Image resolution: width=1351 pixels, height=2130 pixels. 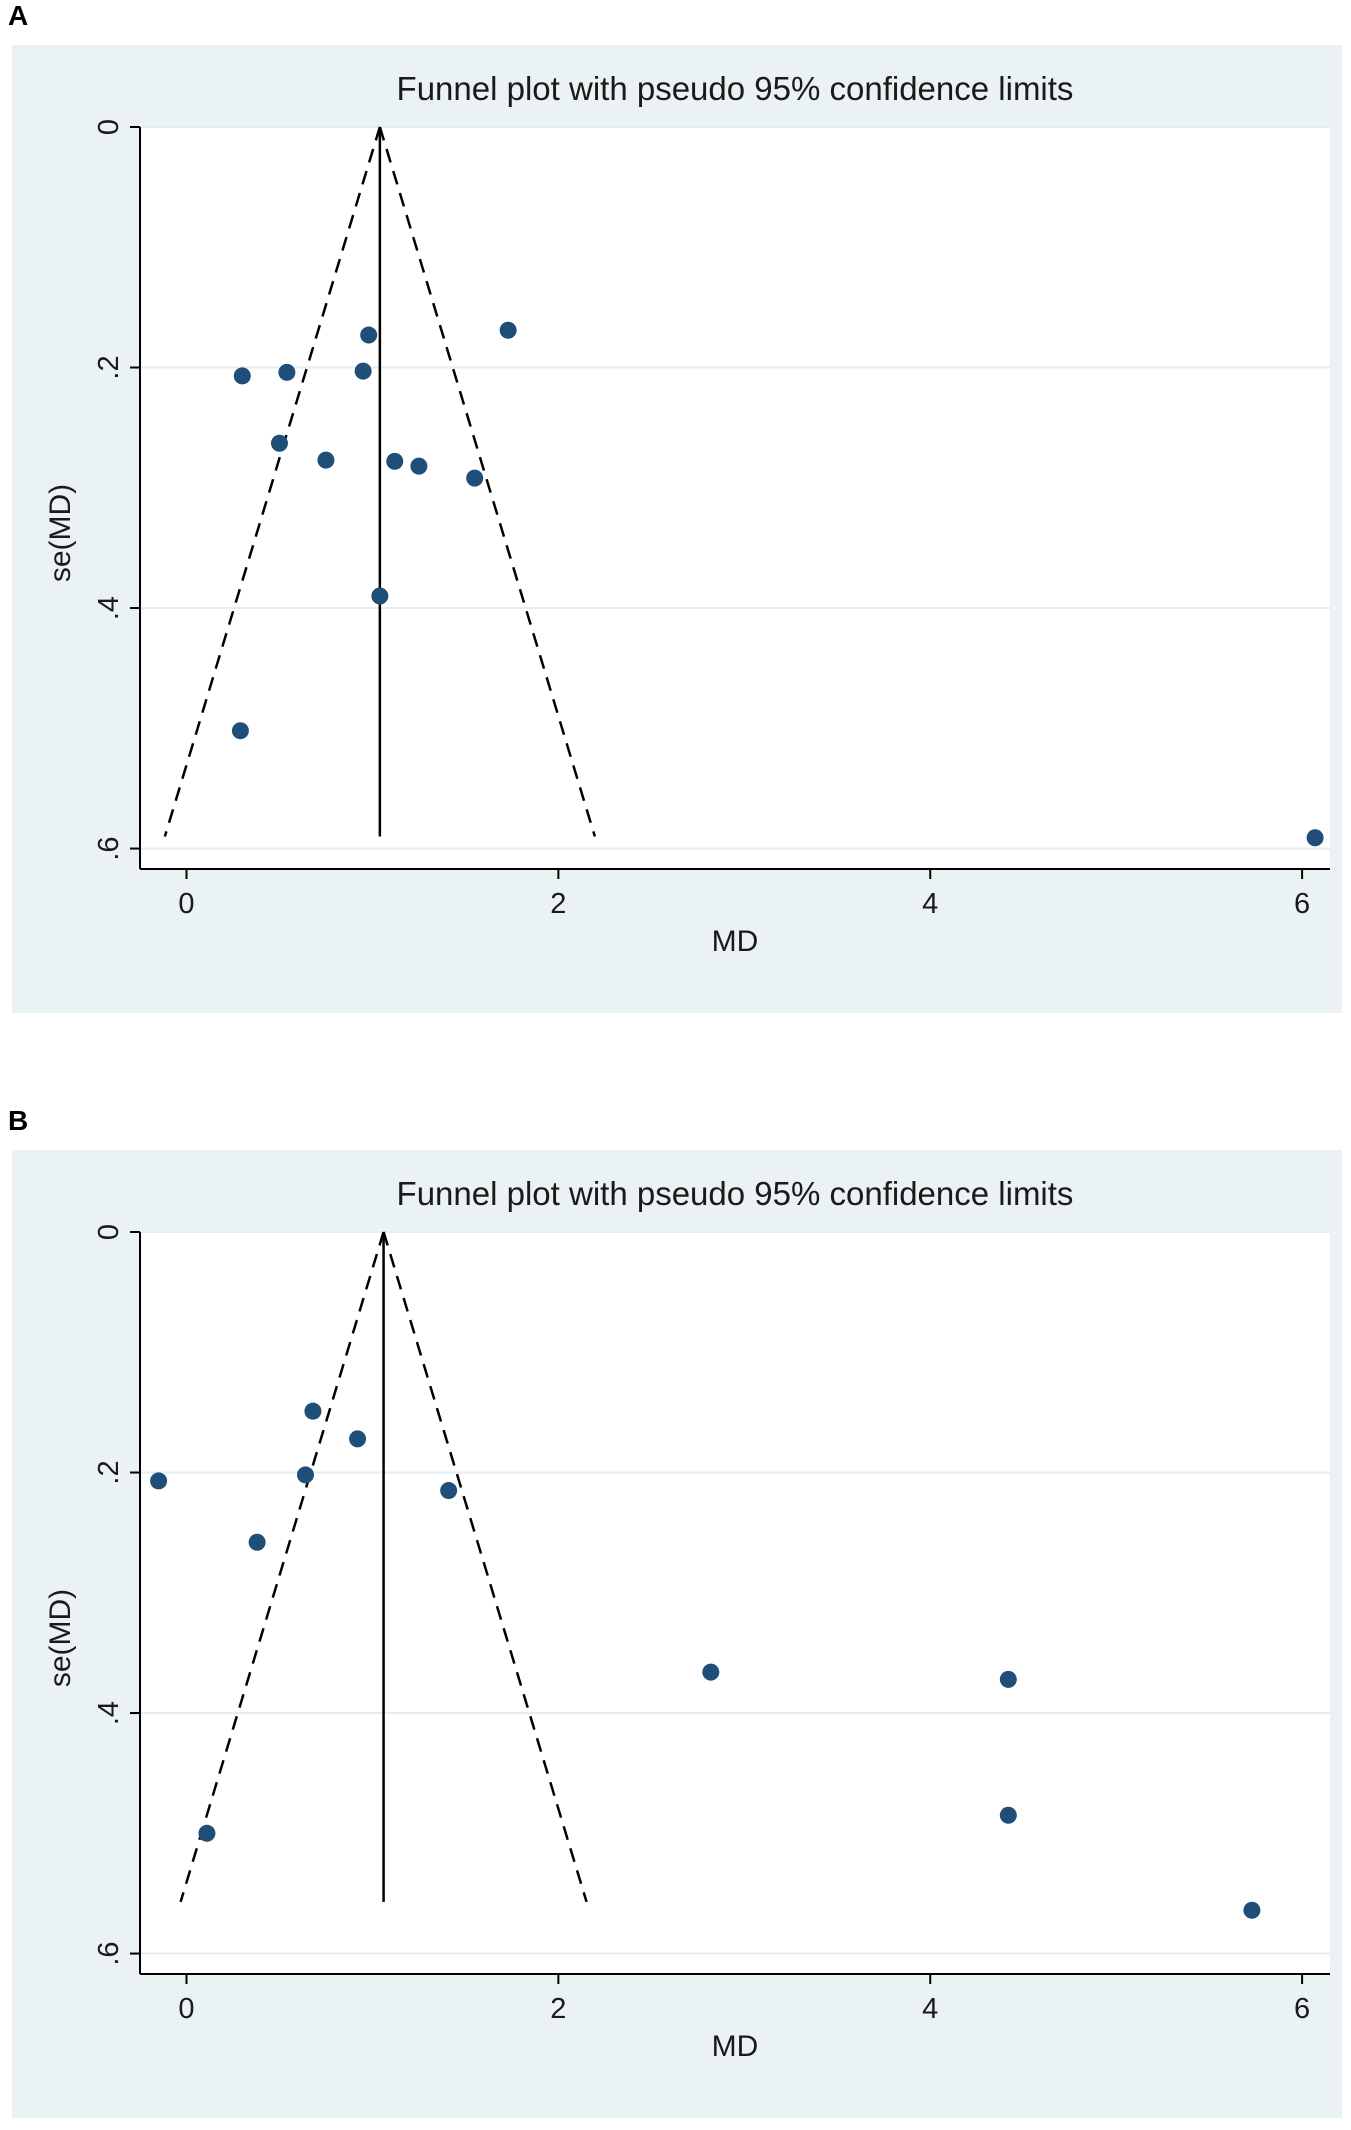 What do you see at coordinates (18, 1120) in the screenshot?
I see `panel-letter-b: B` at bounding box center [18, 1120].